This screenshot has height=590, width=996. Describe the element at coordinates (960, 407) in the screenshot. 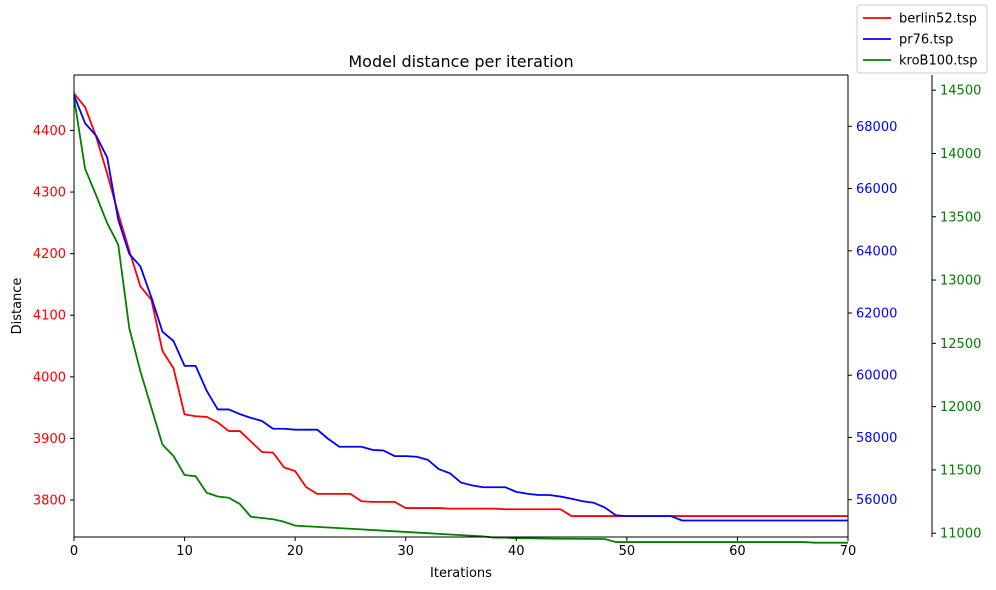

I see `krob100-axis-tick-label: 12000` at that location.